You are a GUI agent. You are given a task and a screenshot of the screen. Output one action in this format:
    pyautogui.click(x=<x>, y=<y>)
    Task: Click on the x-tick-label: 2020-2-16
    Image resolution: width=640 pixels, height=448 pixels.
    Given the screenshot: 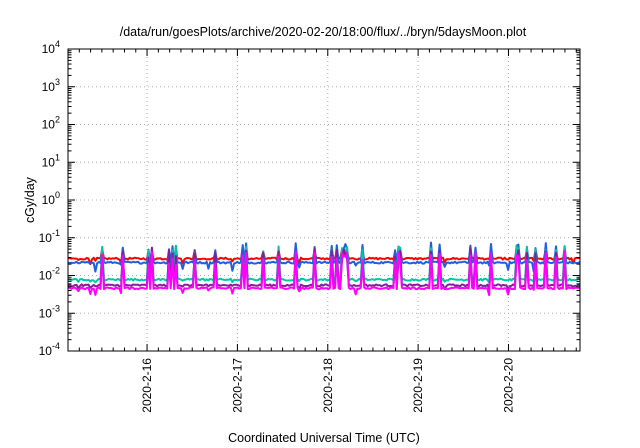 What is the action you would take?
    pyautogui.click(x=147, y=385)
    